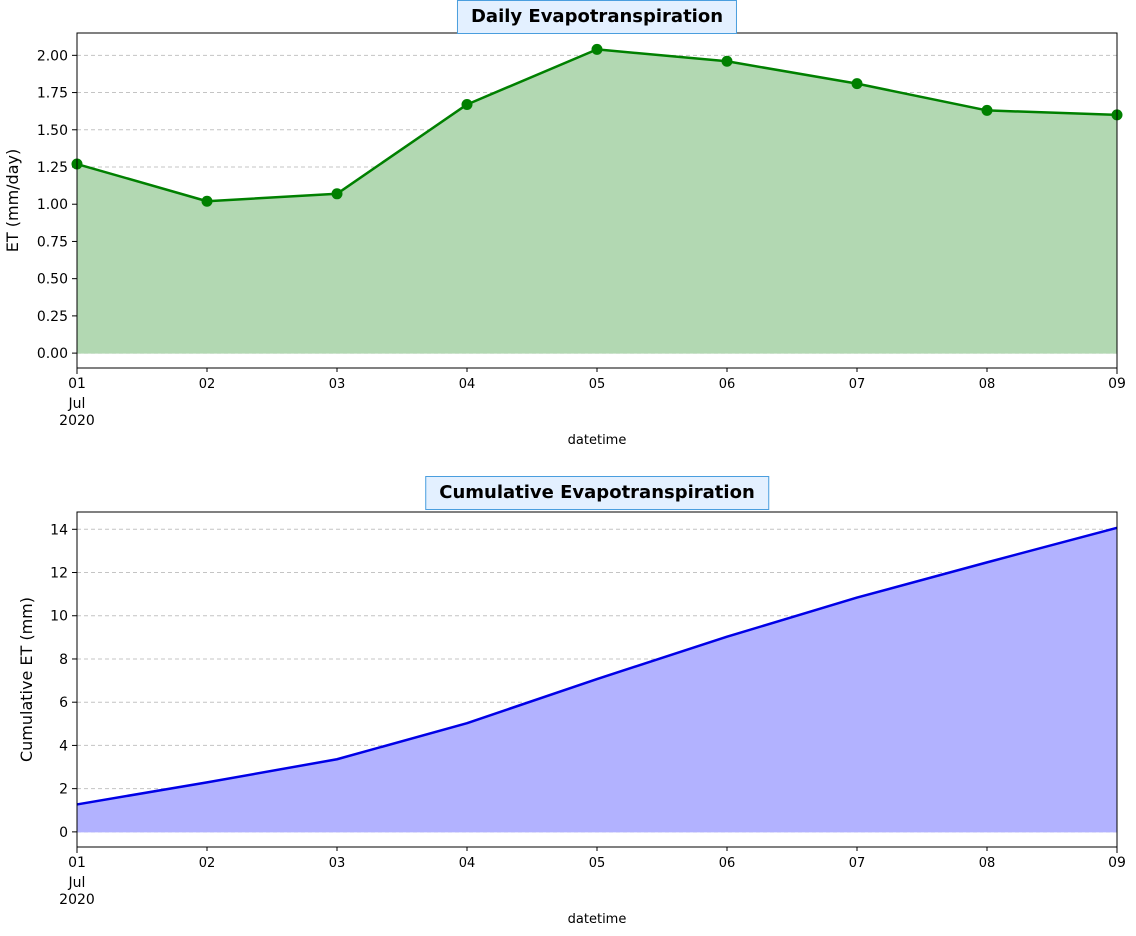 This screenshot has width=1136, height=936. I want to click on y-tick-label: 0.25, so click(52, 317).